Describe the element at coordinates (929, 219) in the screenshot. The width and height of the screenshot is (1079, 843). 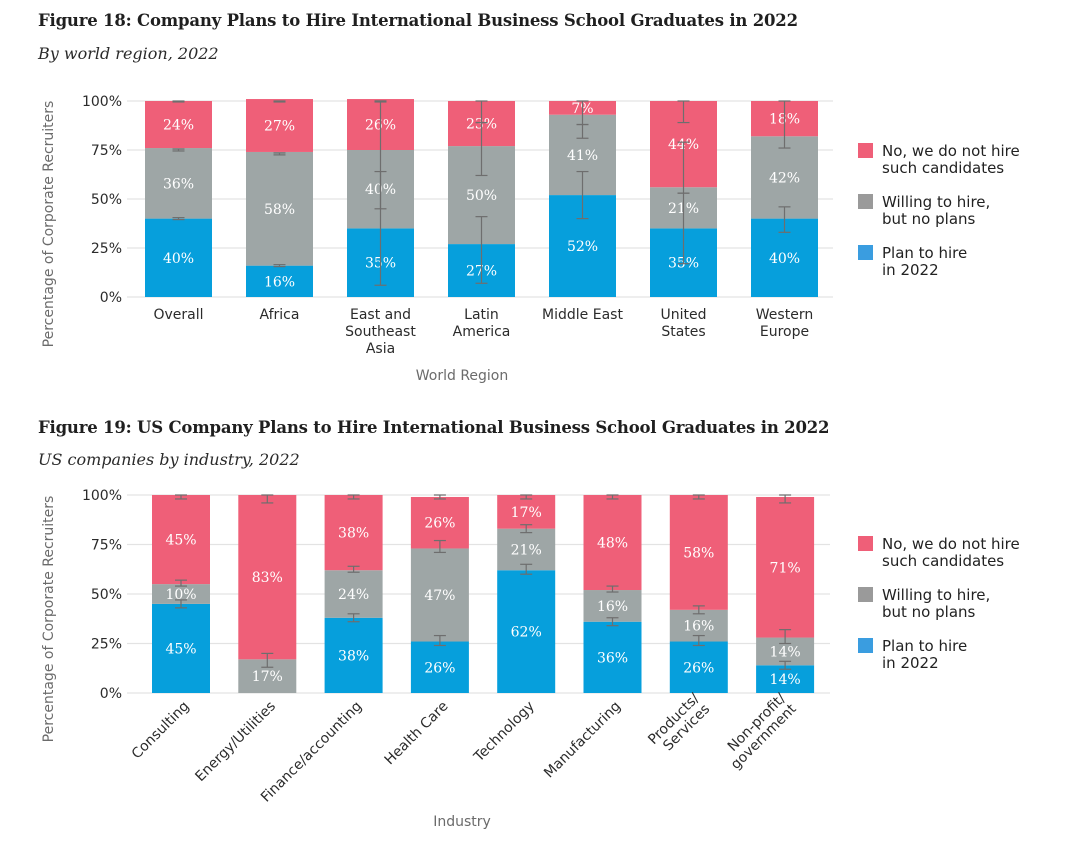
I see `legend-label: but no plans` at that location.